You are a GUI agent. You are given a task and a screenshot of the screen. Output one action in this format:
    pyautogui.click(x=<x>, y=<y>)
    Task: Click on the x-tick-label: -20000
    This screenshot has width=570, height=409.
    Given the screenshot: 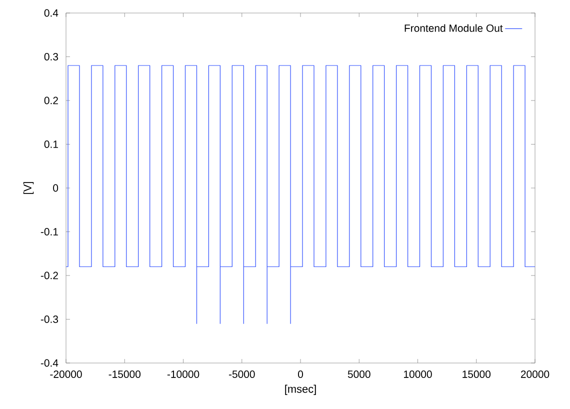 What is the action you would take?
    pyautogui.click(x=66, y=374)
    